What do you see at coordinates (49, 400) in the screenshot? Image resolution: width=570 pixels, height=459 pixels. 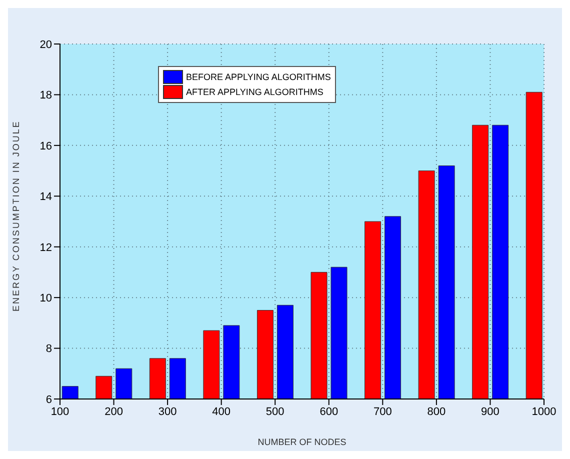 I see `y-tick-label: 6` at bounding box center [49, 400].